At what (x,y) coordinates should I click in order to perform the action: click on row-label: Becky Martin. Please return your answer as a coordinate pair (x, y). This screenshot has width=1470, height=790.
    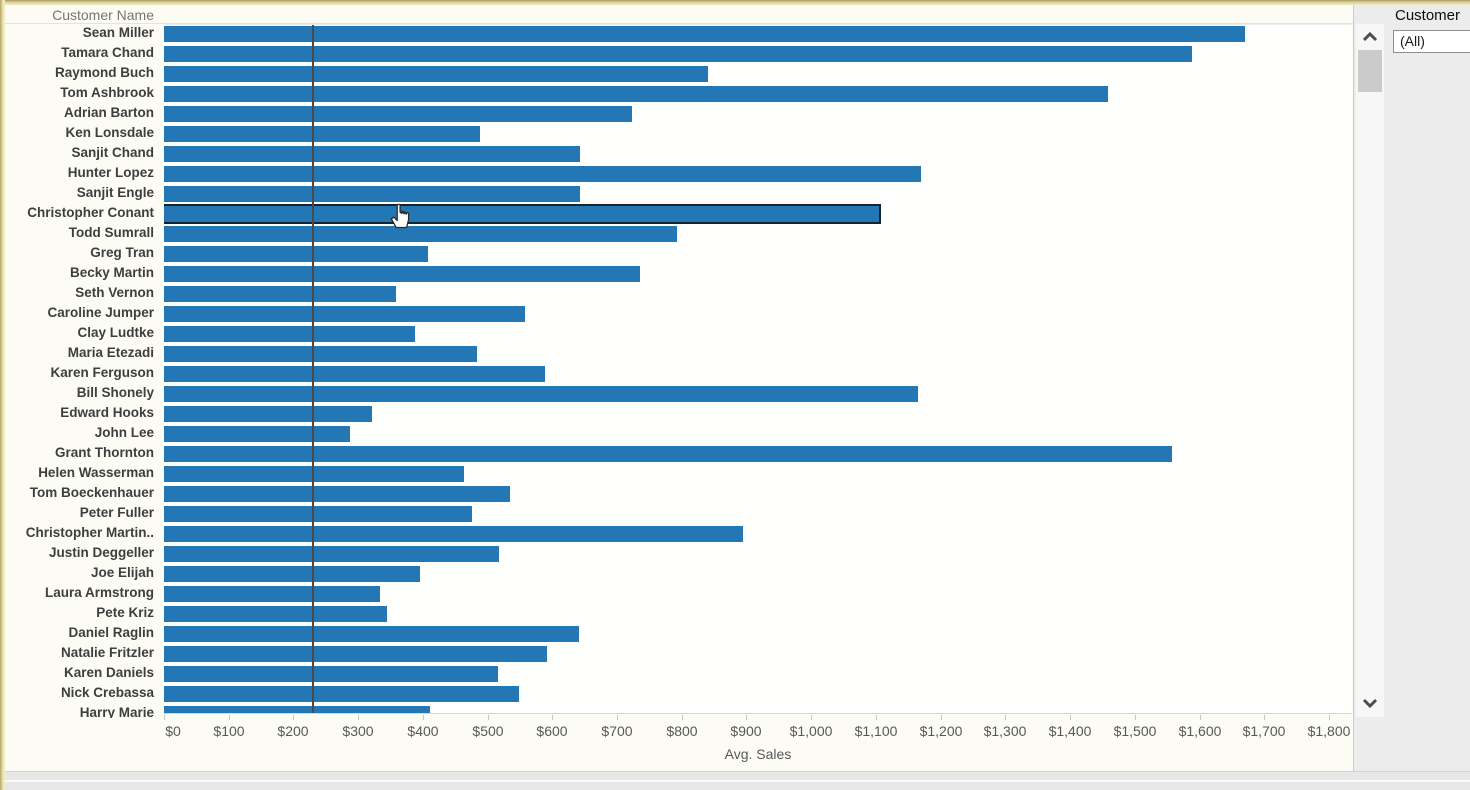
    Looking at the image, I should click on (111, 272).